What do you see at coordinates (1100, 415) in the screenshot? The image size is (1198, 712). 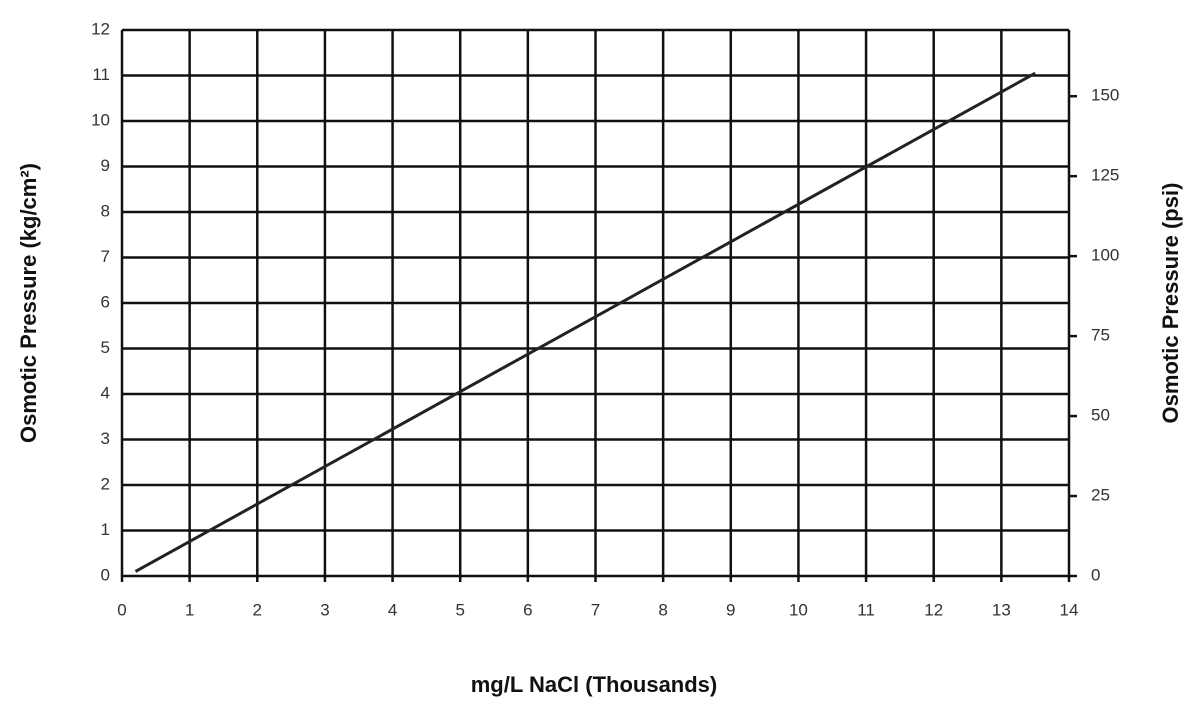 I see `y2-tick-label: 50` at bounding box center [1100, 415].